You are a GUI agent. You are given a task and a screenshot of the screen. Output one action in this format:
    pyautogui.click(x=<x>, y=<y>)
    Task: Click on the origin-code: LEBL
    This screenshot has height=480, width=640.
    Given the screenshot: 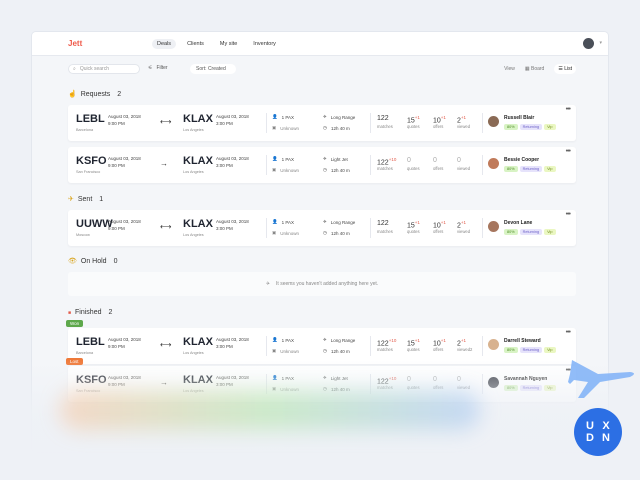 What is the action you would take?
    pyautogui.click(x=90, y=119)
    